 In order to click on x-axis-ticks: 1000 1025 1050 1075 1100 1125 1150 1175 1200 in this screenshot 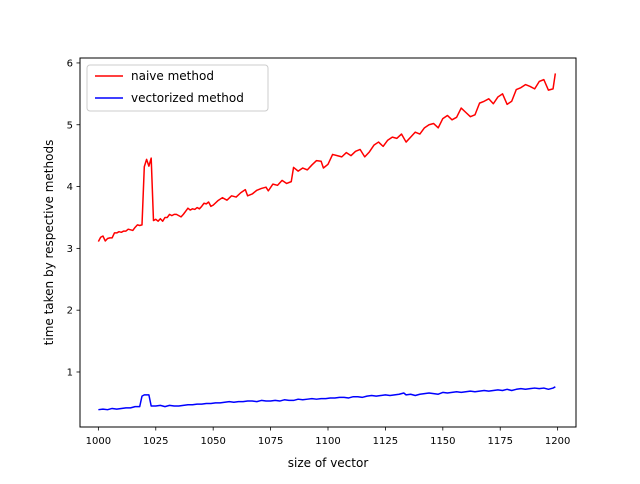, I will do `click(328, 437)`.